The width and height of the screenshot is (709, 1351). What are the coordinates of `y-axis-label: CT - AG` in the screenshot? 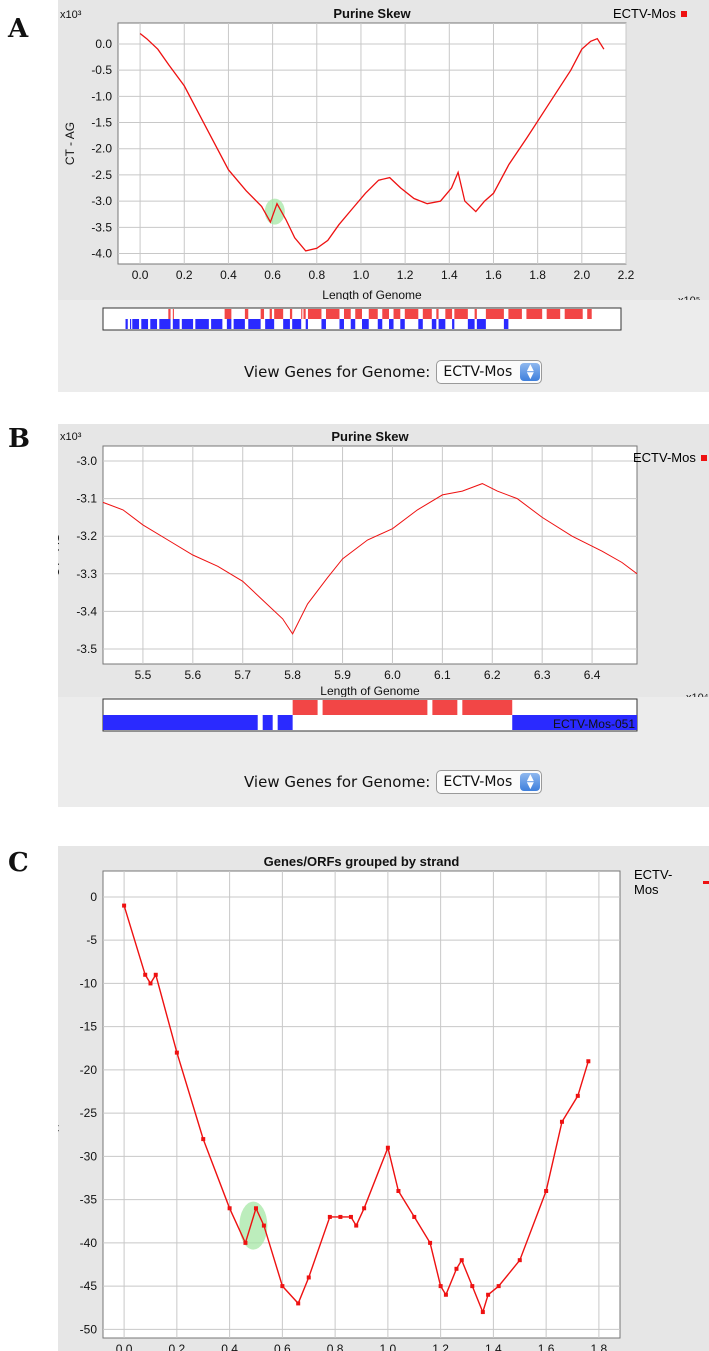 It's located at (60, 554).